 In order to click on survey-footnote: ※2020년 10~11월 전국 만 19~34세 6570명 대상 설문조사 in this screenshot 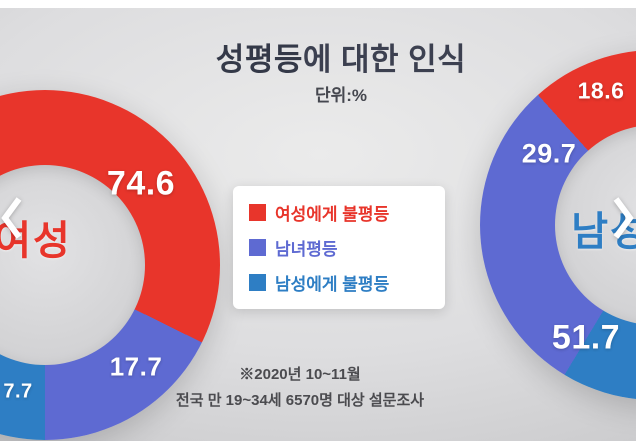, I will do `click(300, 388)`.